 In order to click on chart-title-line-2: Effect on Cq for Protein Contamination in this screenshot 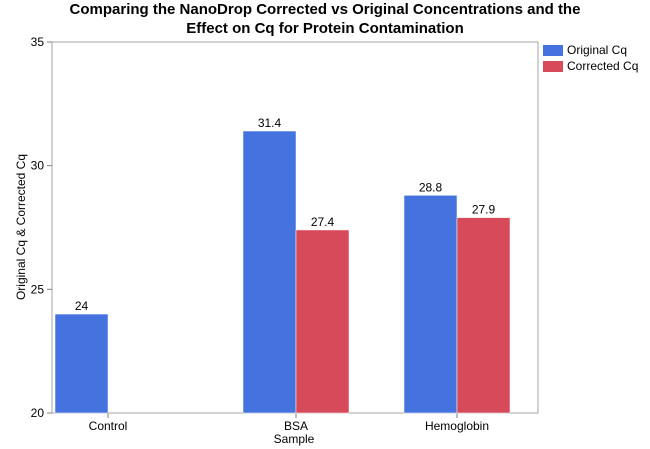, I will do `click(325, 28)`.